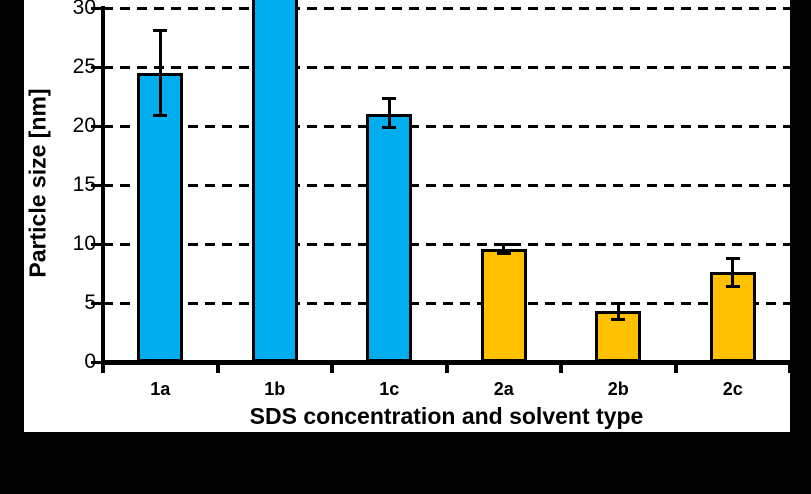  Describe the element at coordinates (103, 186) in the screenshot. I see `y-axis-line` at that location.